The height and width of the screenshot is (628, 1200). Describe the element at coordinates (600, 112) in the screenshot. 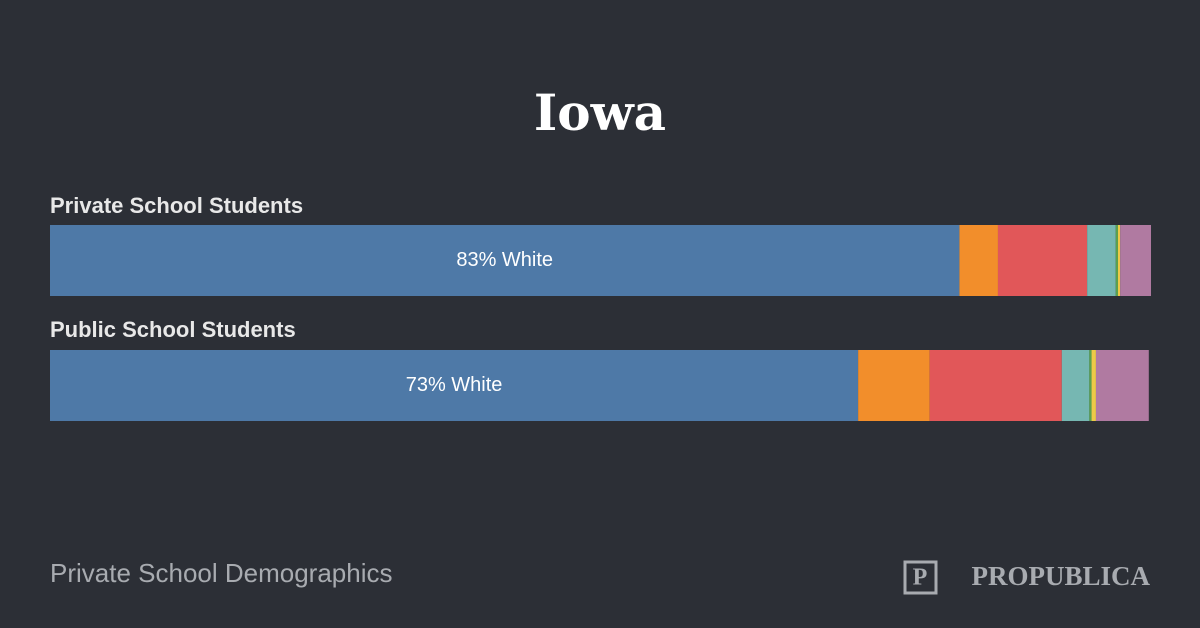

I see `chart-title: Iowa` at that location.